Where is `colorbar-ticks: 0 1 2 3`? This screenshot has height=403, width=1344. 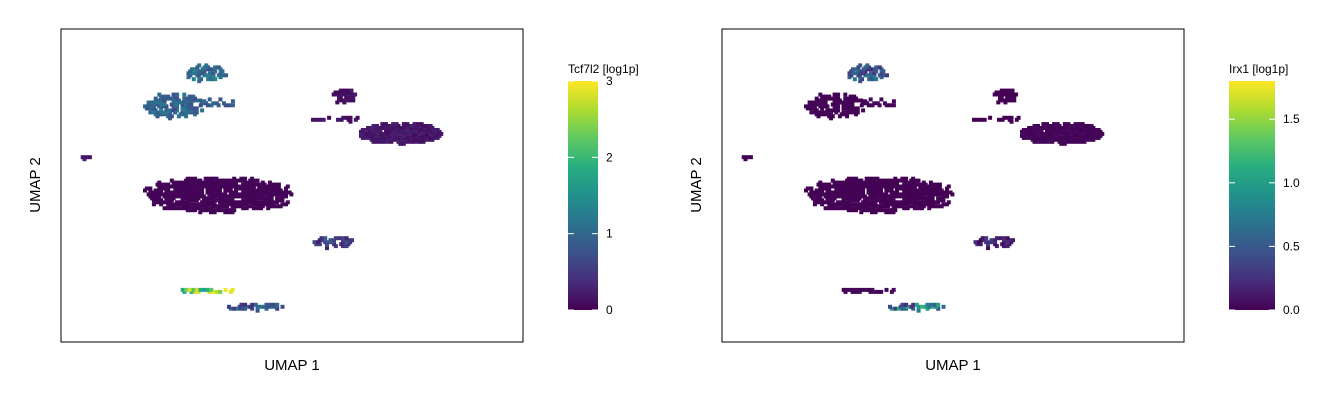 colorbar-ticks: 0 1 2 3 is located at coordinates (590, 195).